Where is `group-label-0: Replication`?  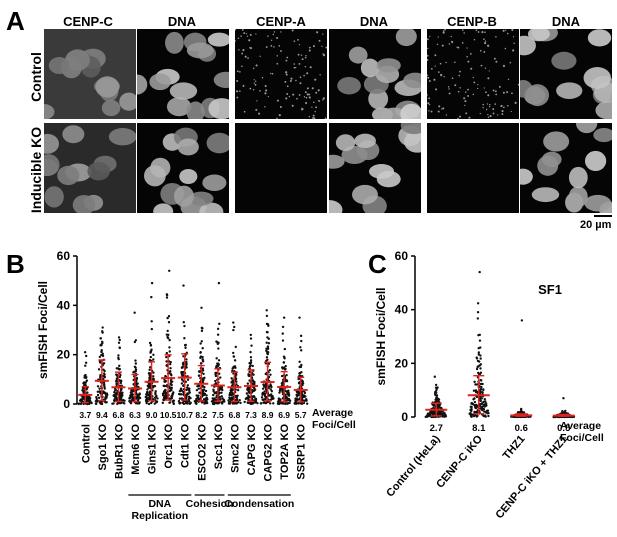
group-label-0: Replication is located at coordinates (160, 516).